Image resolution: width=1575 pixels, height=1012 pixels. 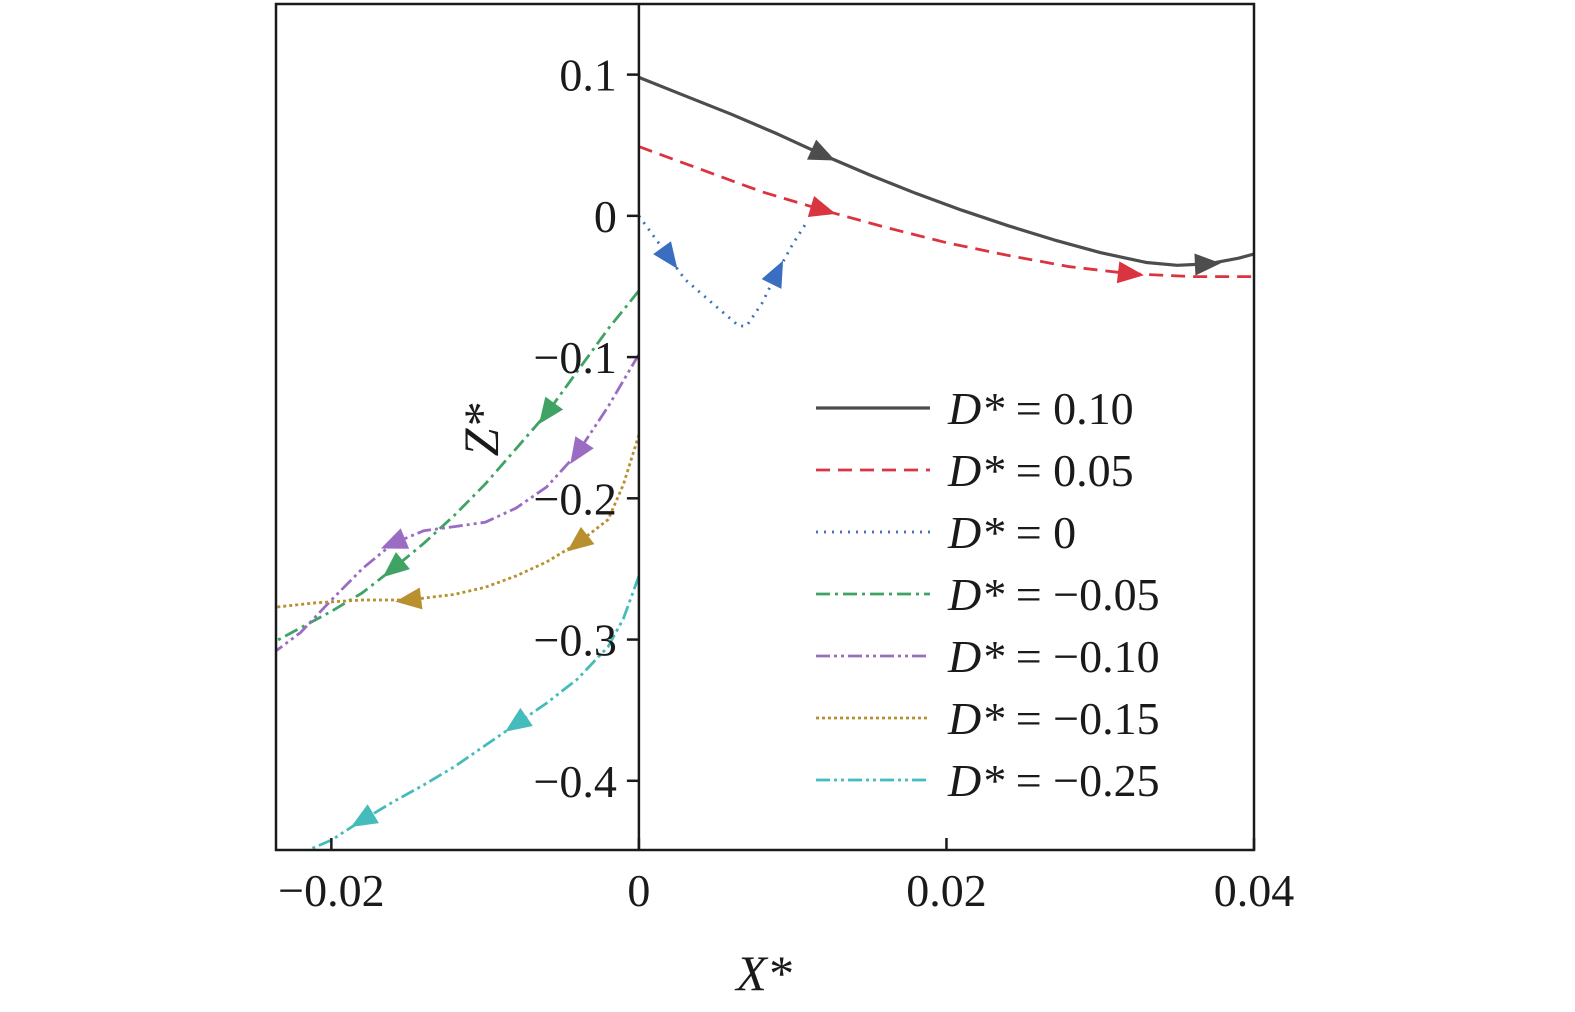 What do you see at coordinates (574, 357) in the screenshot?
I see `y-tick-label: −0.1` at bounding box center [574, 357].